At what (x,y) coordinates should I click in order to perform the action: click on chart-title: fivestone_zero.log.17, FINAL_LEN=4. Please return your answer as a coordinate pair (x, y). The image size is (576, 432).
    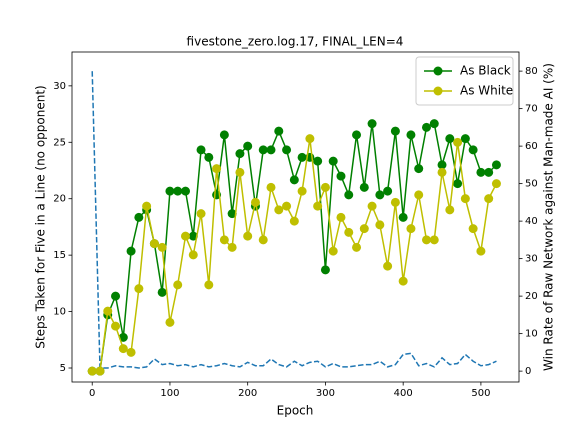
    Looking at the image, I should click on (295, 42).